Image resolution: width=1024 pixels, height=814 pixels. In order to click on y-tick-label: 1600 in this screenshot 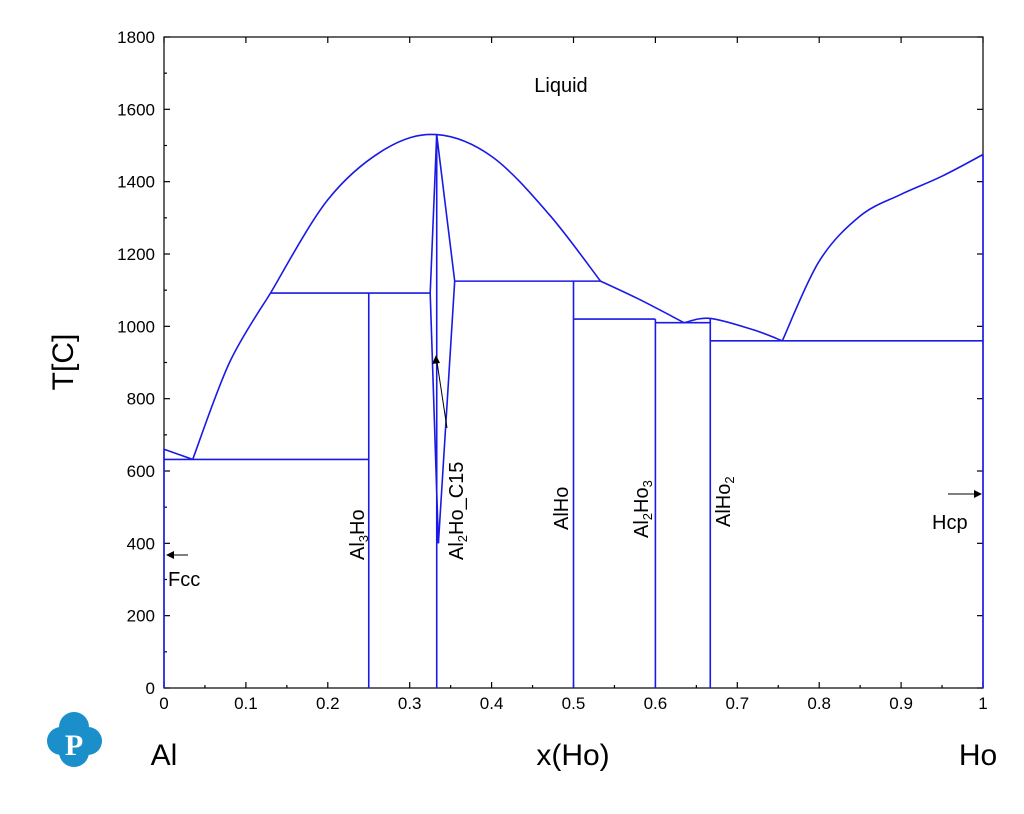, I will do `click(136, 109)`.